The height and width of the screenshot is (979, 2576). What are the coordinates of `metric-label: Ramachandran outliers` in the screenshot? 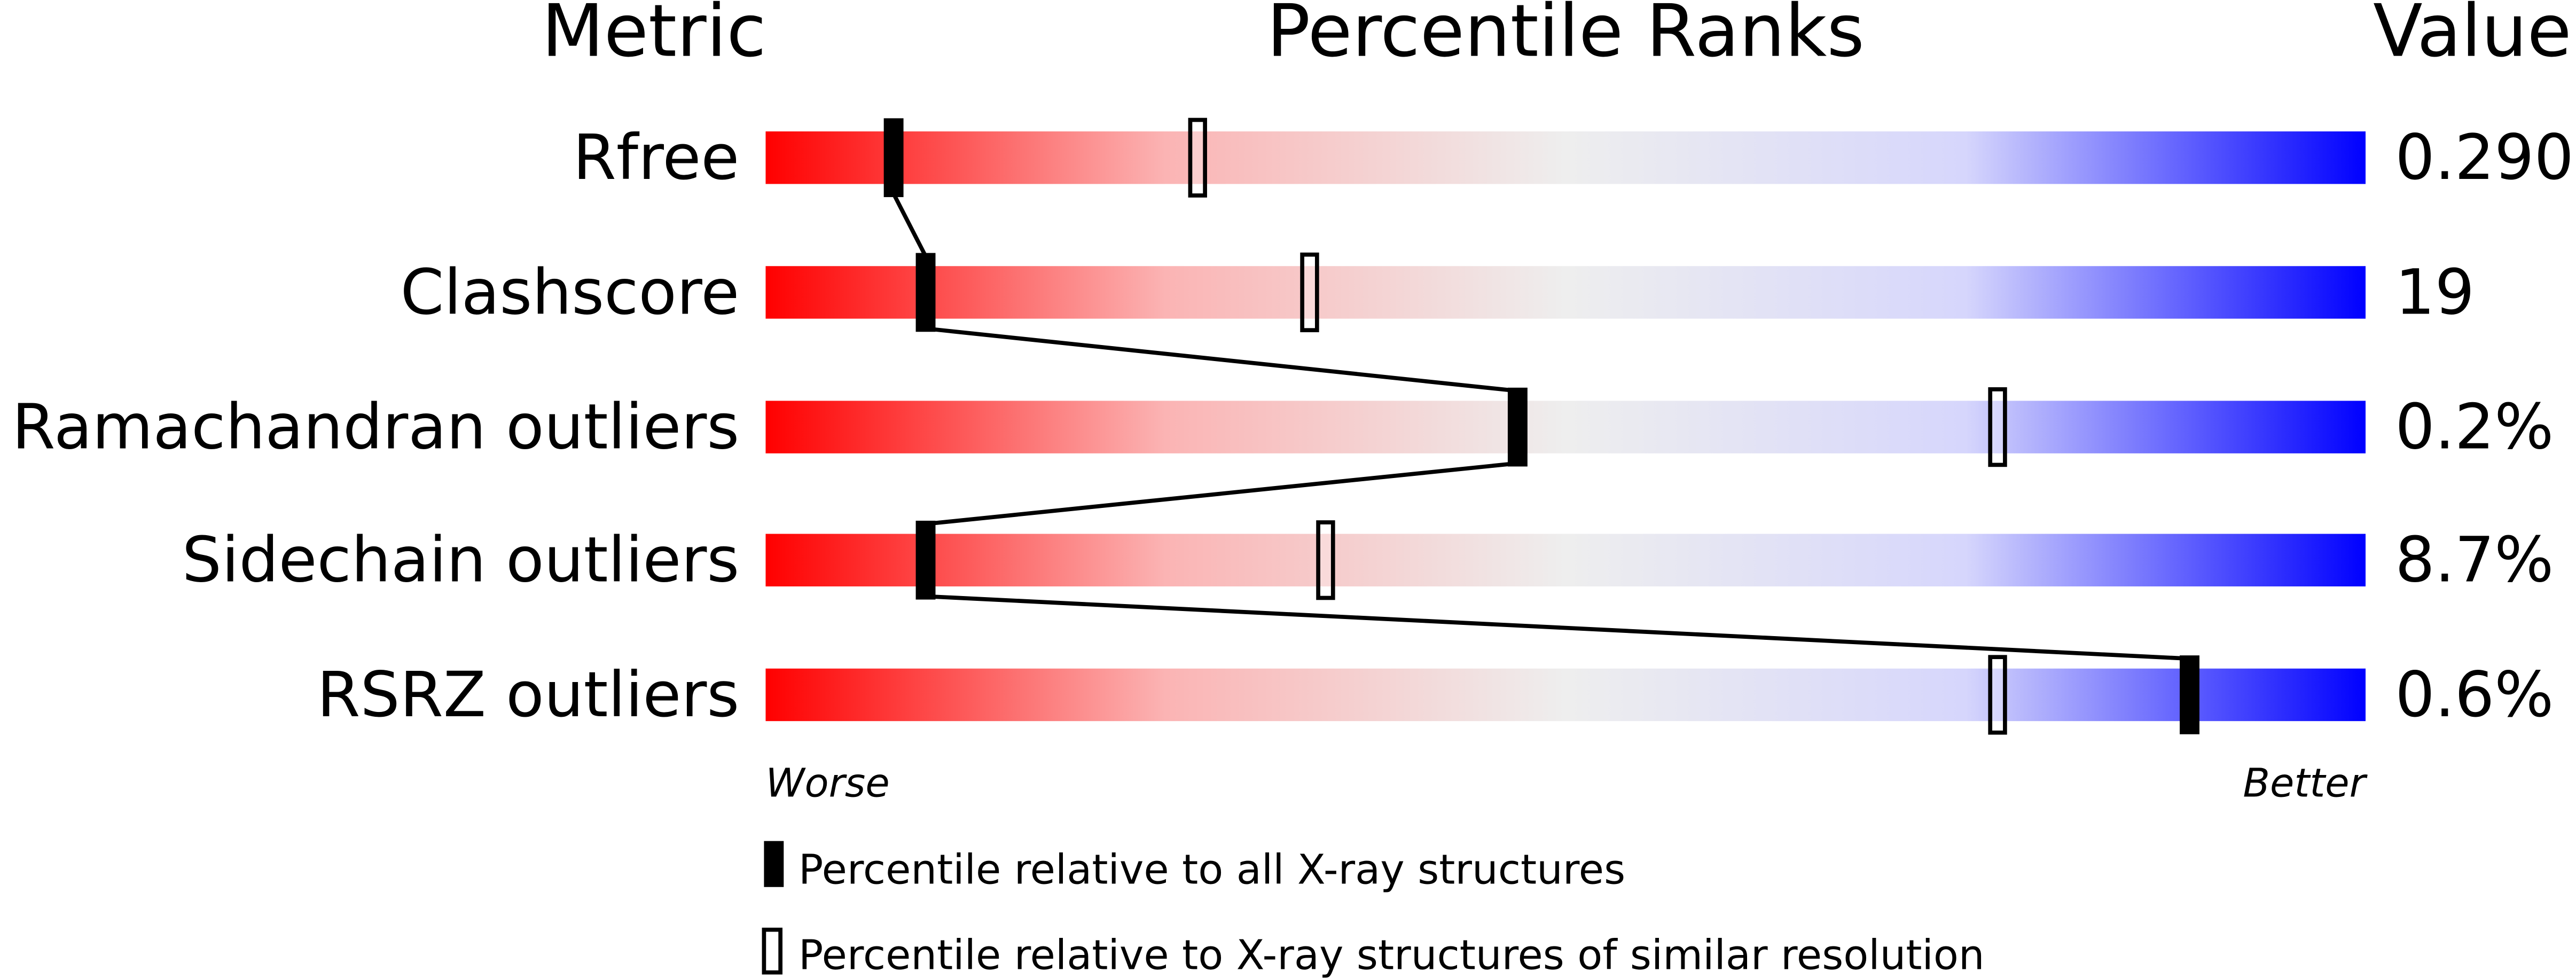 It's located at (375, 427).